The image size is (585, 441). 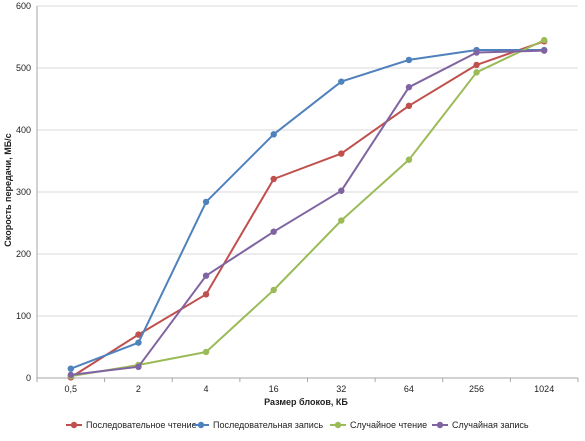 What do you see at coordinates (8, 189) in the screenshot?
I see `y-axis-title: Скорость передачи, МБ/с` at bounding box center [8, 189].